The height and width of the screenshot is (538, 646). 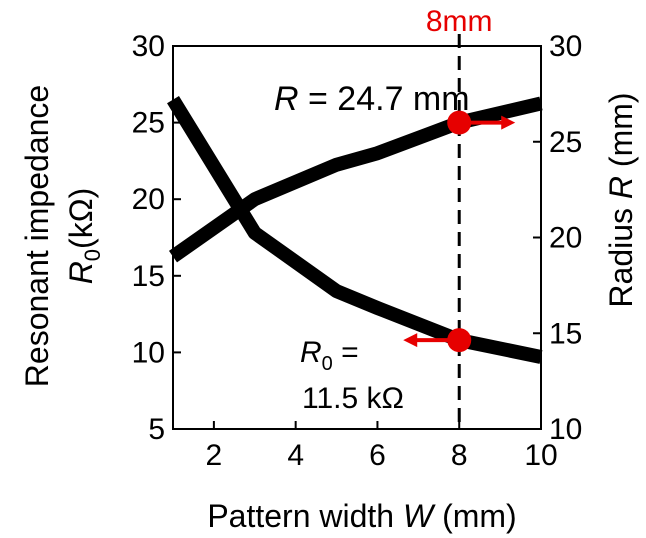 What do you see at coordinates (214, 455) in the screenshot?
I see `x-tick-label: 2` at bounding box center [214, 455].